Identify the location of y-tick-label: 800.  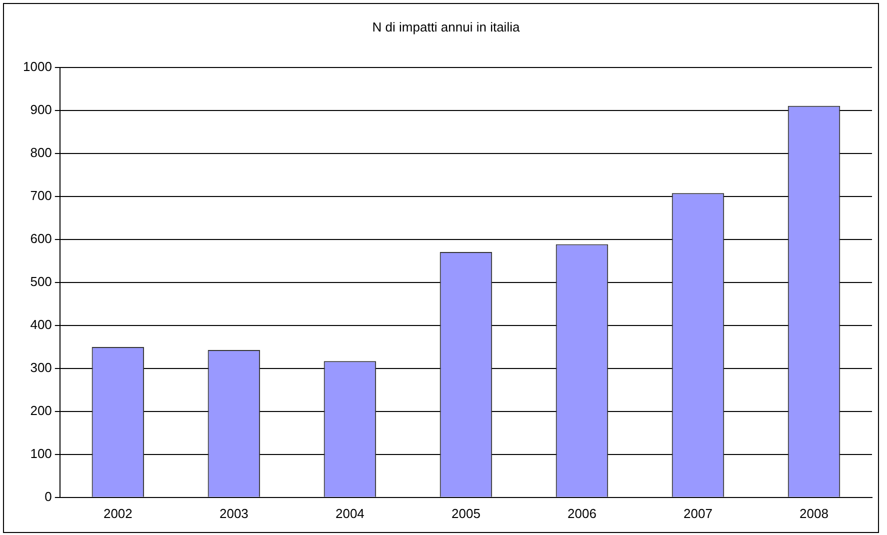
(41, 152).